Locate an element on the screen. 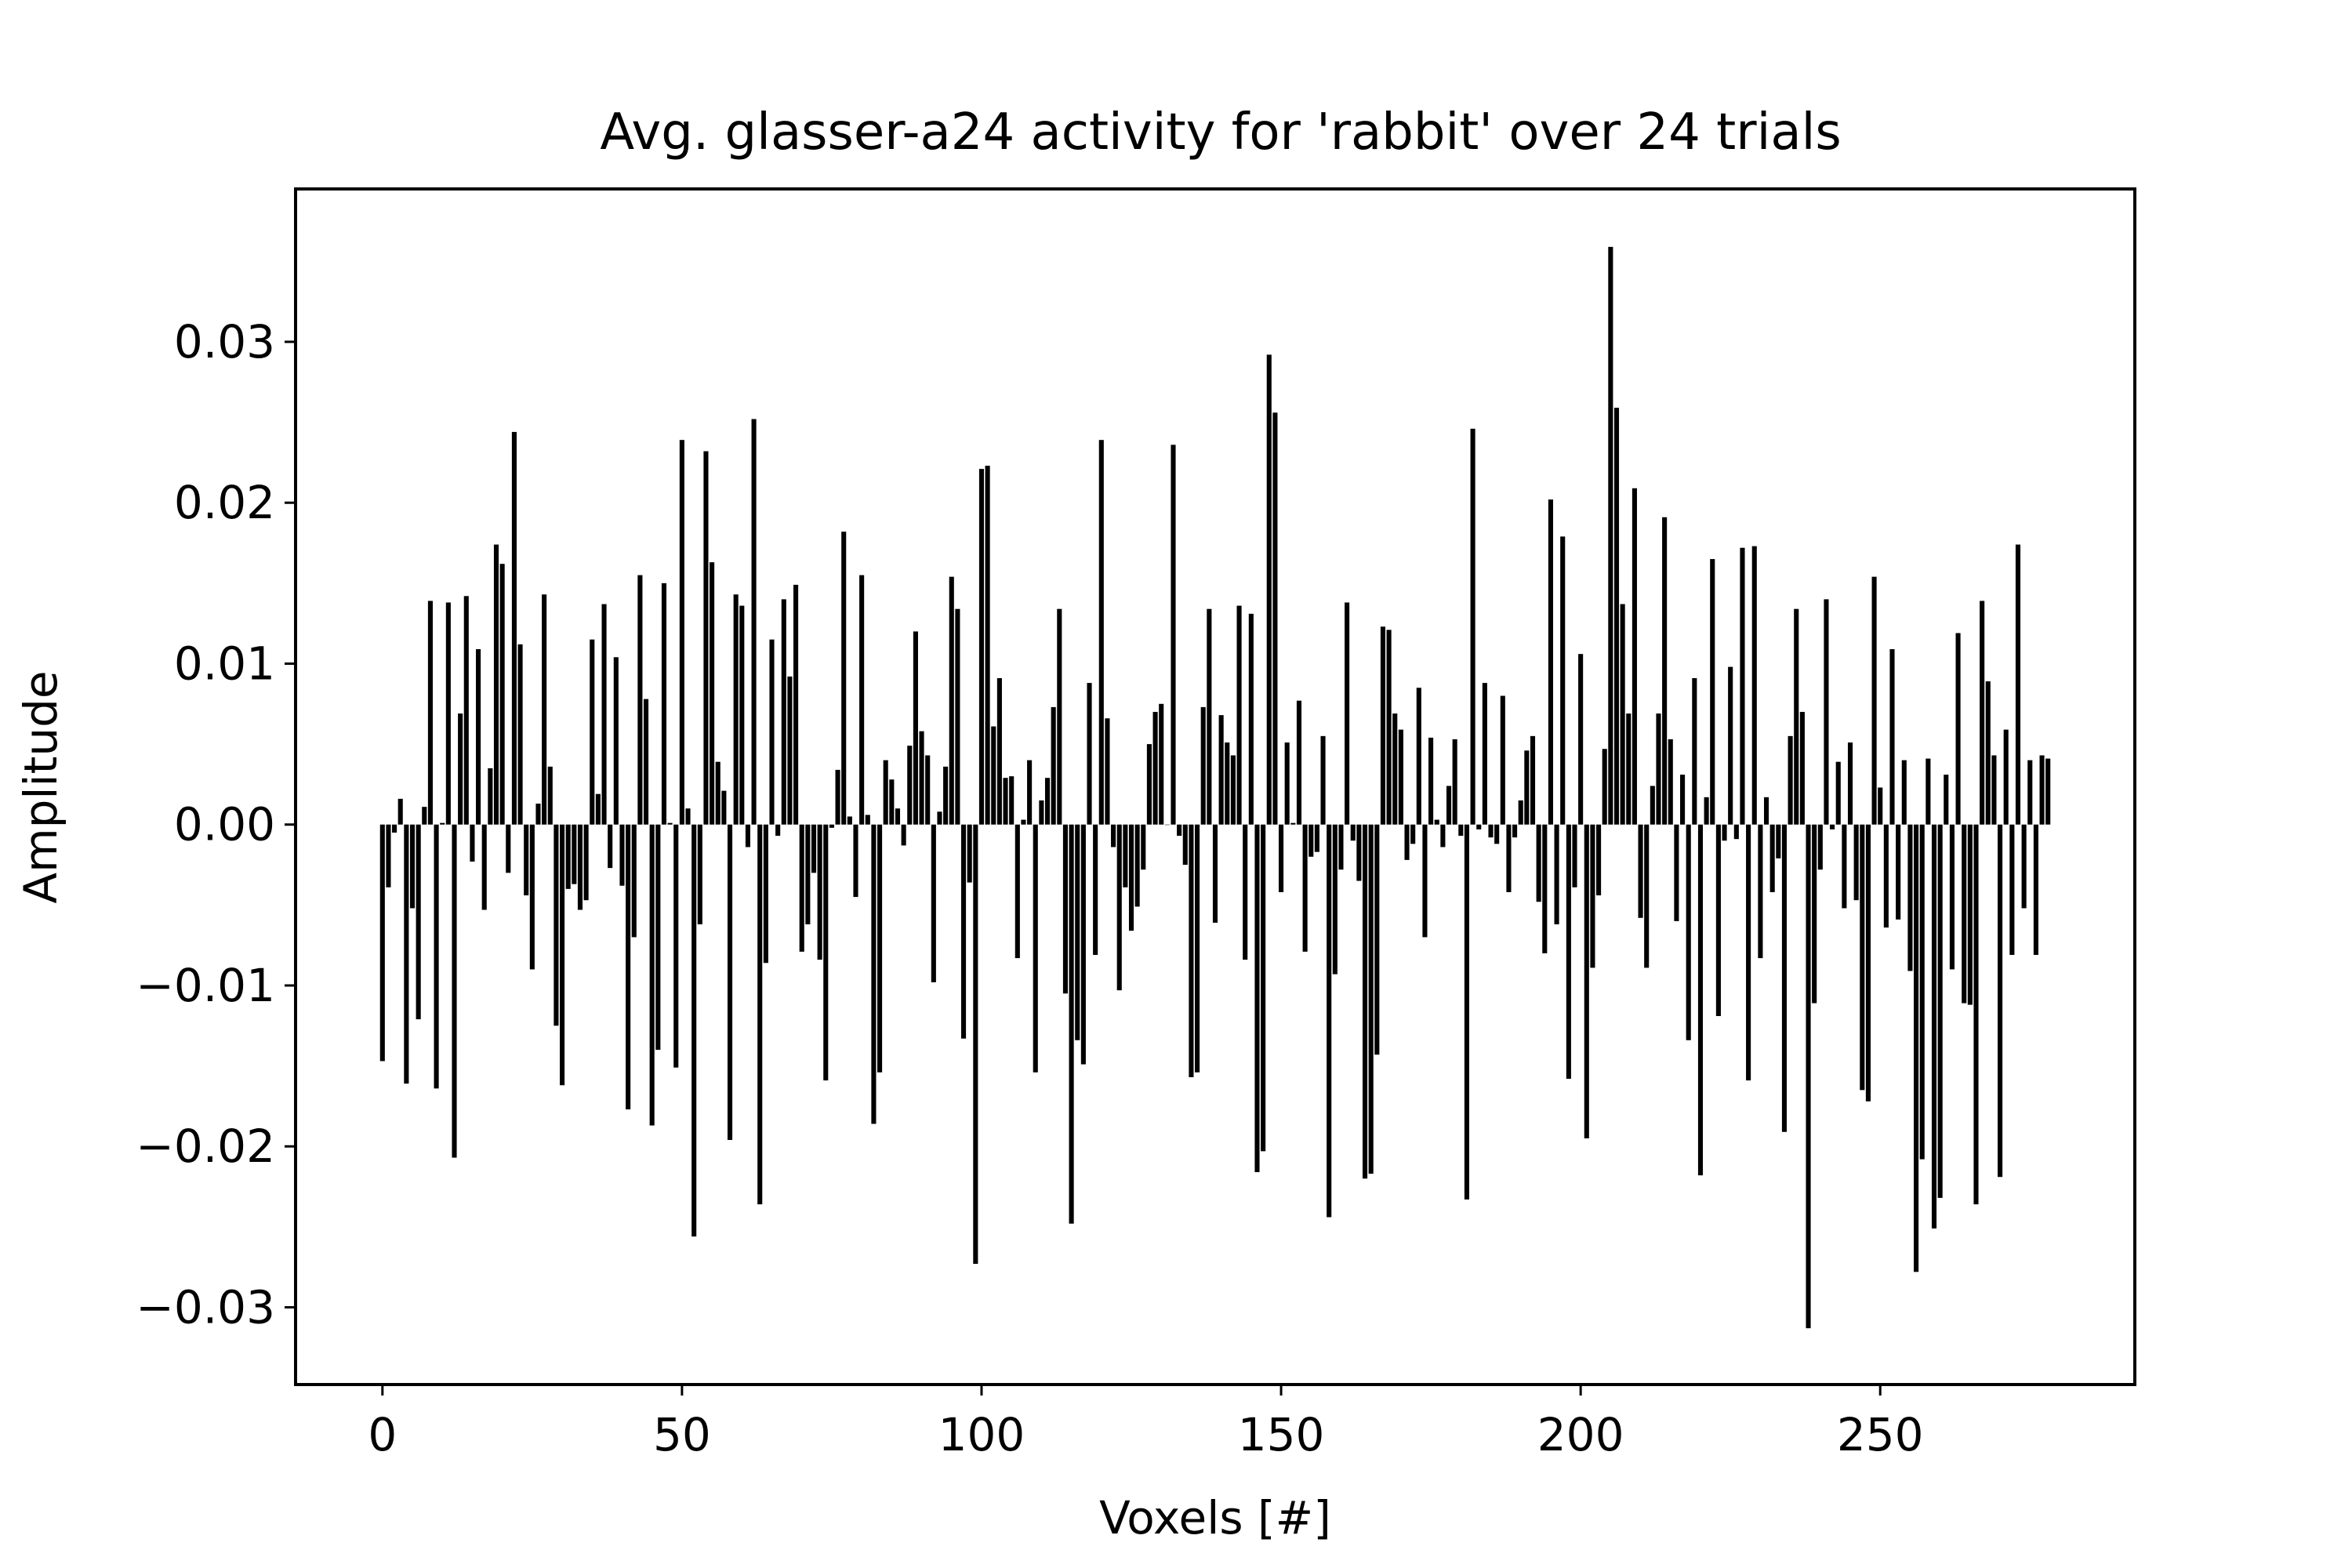  x-tick-label: 50 is located at coordinates (682, 1434).